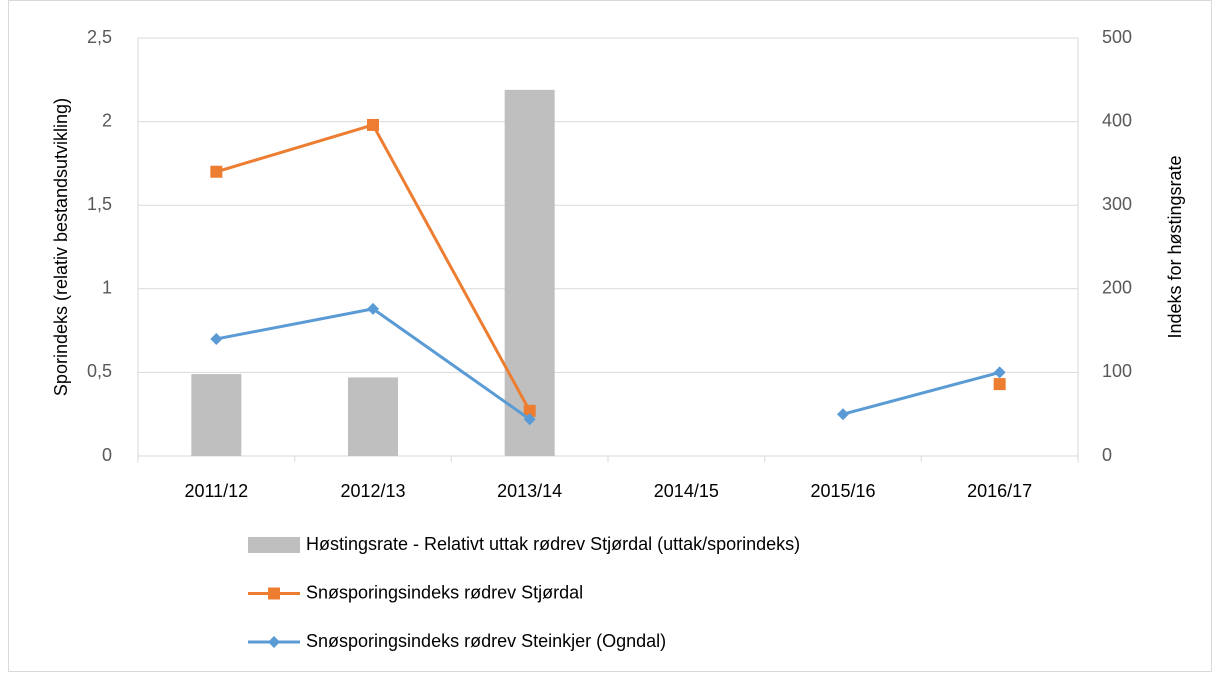 The height and width of the screenshot is (678, 1213). What do you see at coordinates (216, 491) in the screenshot?
I see `x-tick-label: 2011/12` at bounding box center [216, 491].